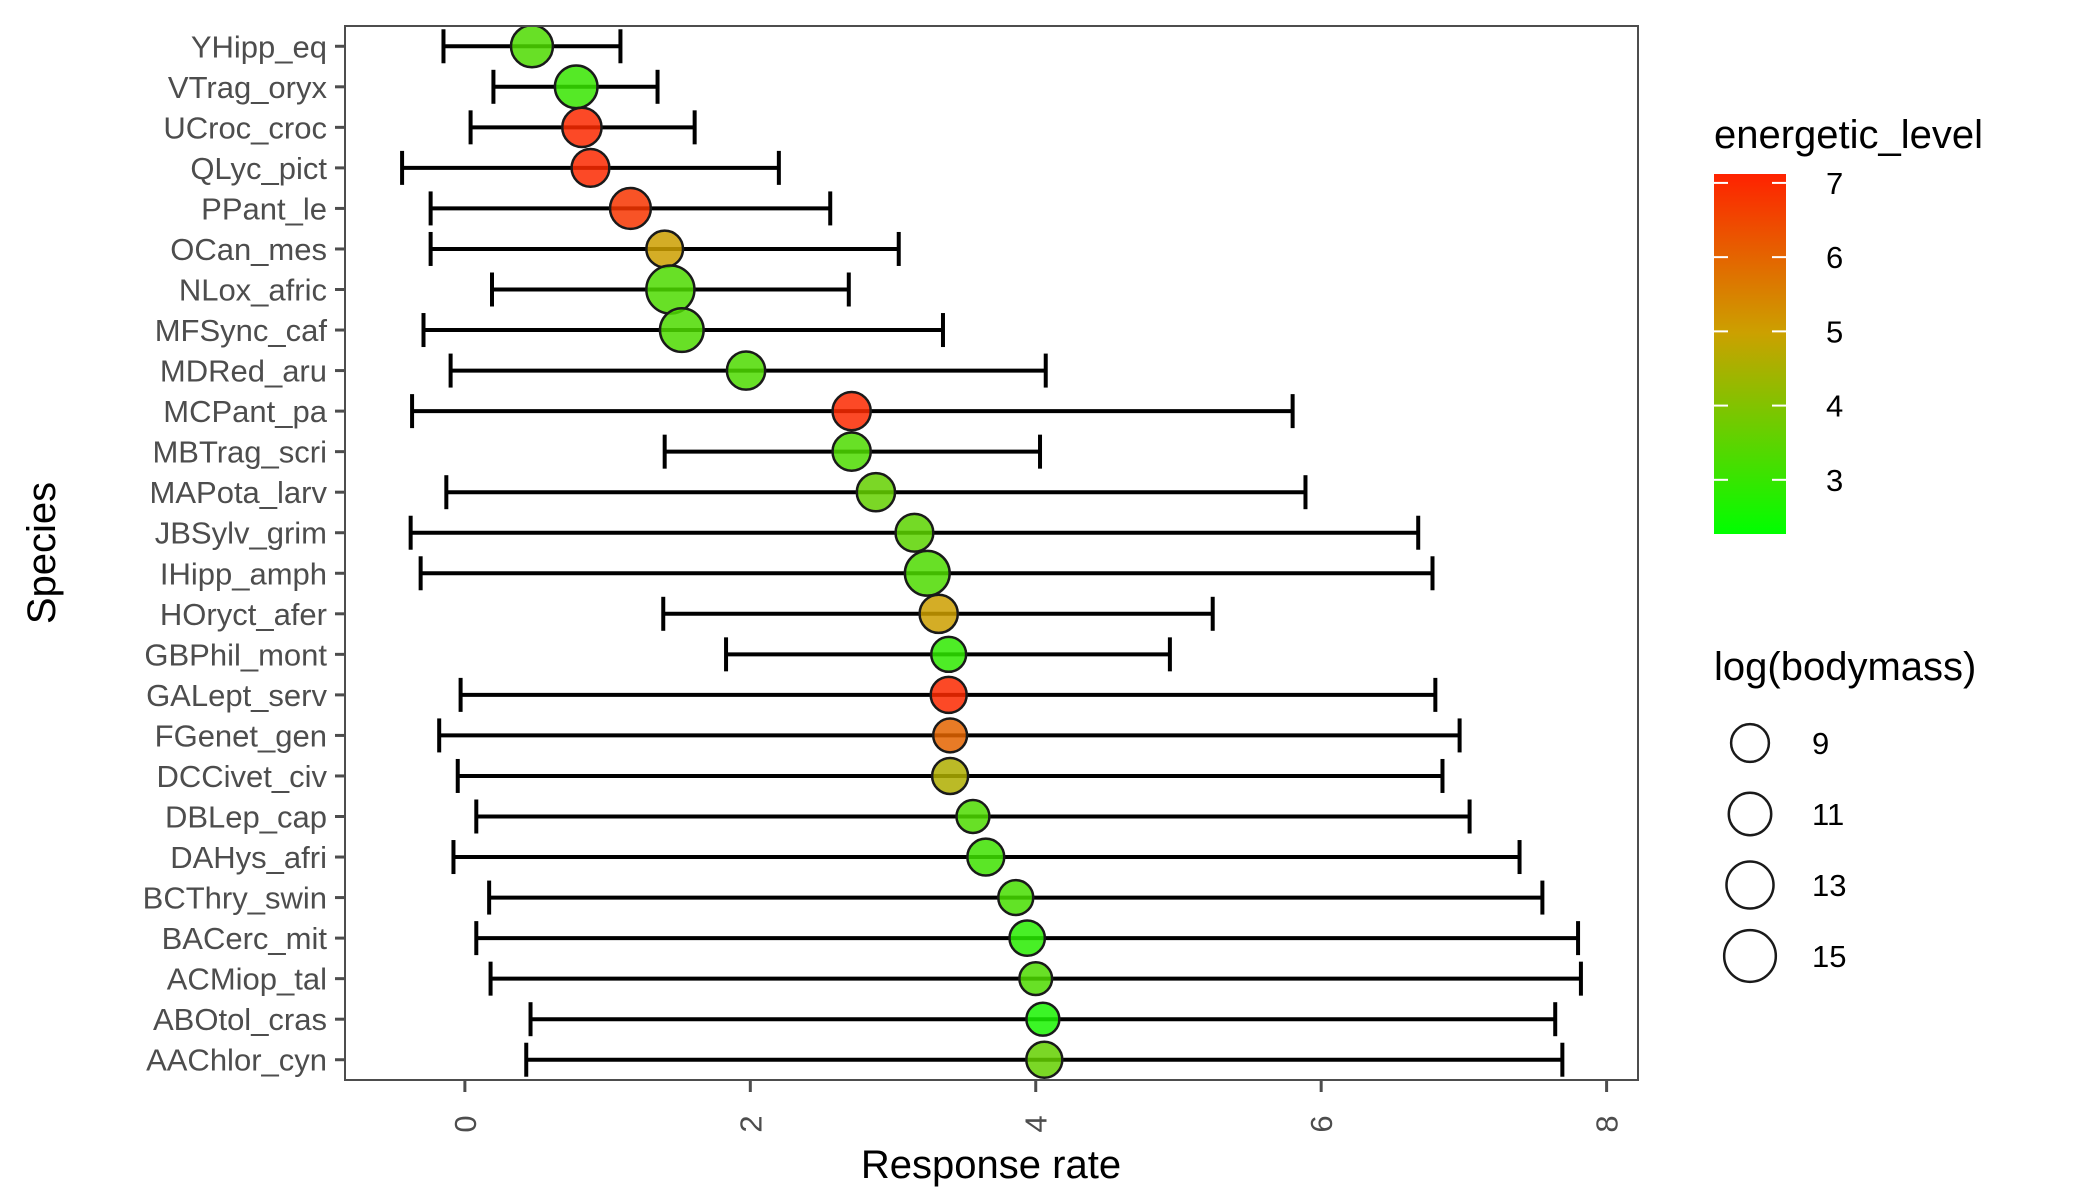  Describe the element at coordinates (245, 938) in the screenshot. I see `y-tick-label: BACerc_mit` at that location.